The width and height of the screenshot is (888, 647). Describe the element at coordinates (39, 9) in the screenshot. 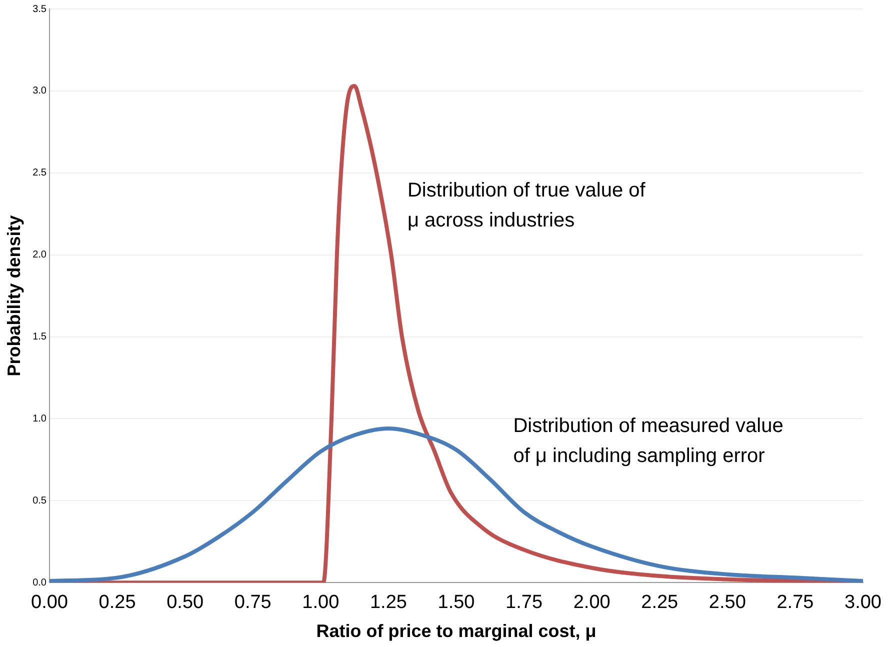

I see `y-tick-label: 3.5` at that location.